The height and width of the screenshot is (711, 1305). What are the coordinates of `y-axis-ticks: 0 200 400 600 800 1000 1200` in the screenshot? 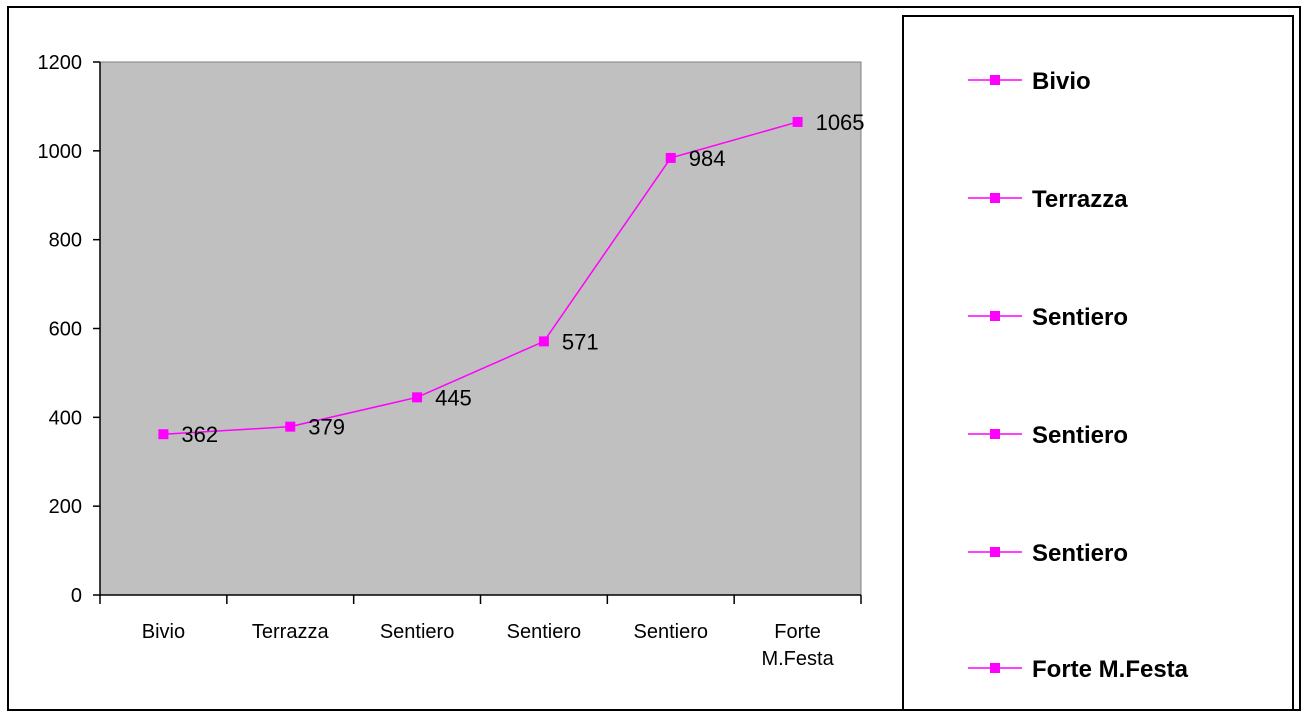 It's located at (69, 329).